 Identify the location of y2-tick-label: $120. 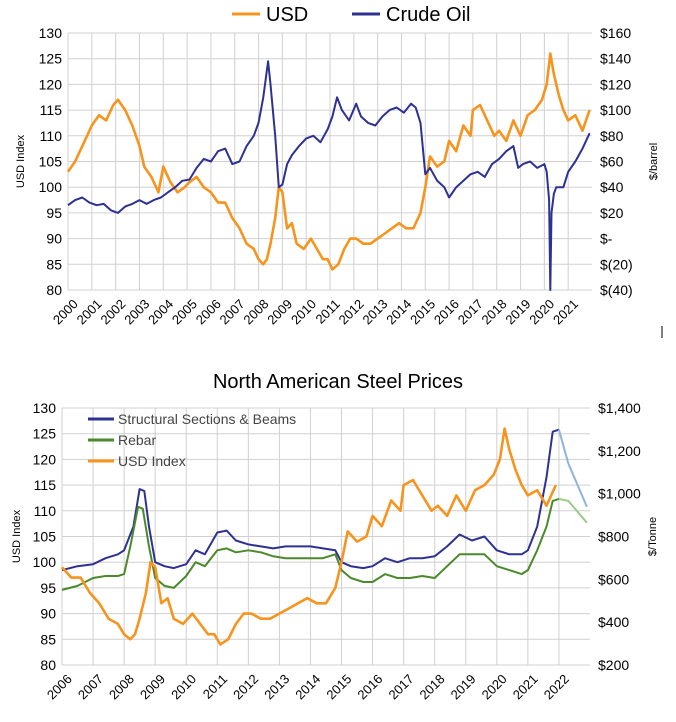
(615, 84).